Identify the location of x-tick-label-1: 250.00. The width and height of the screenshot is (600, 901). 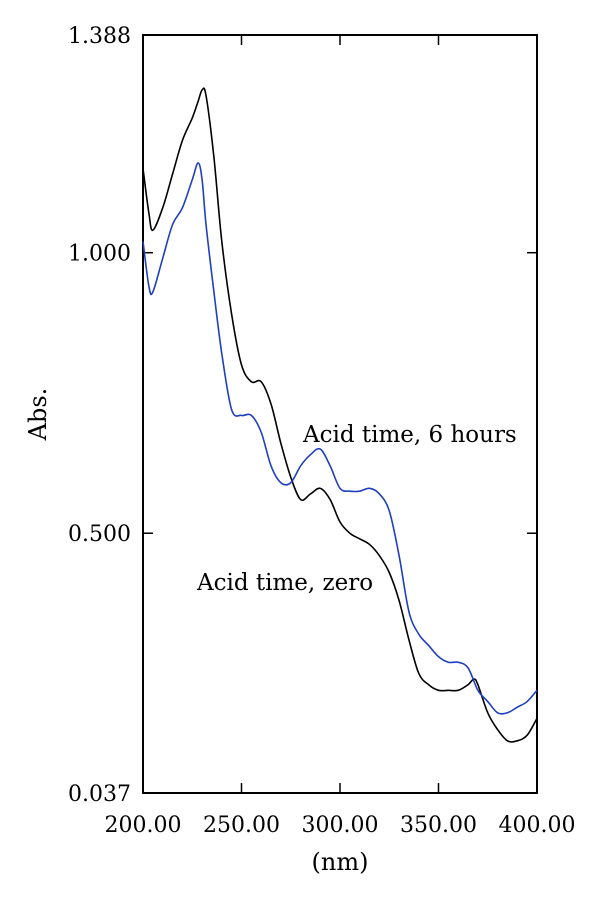
(241, 825).